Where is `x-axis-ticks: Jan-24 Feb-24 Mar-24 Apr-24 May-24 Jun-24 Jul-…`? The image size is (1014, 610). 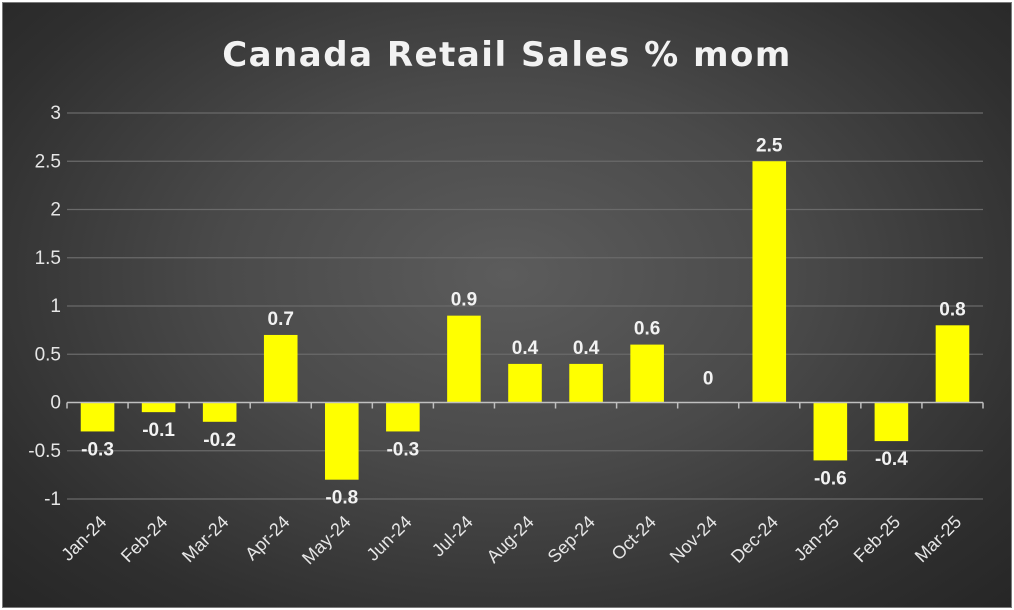
x-axis-ticks: Jan-24 Feb-24 Mar-24 Apr-24 May-24 Jun-24 Jul-… is located at coordinates (511, 540).